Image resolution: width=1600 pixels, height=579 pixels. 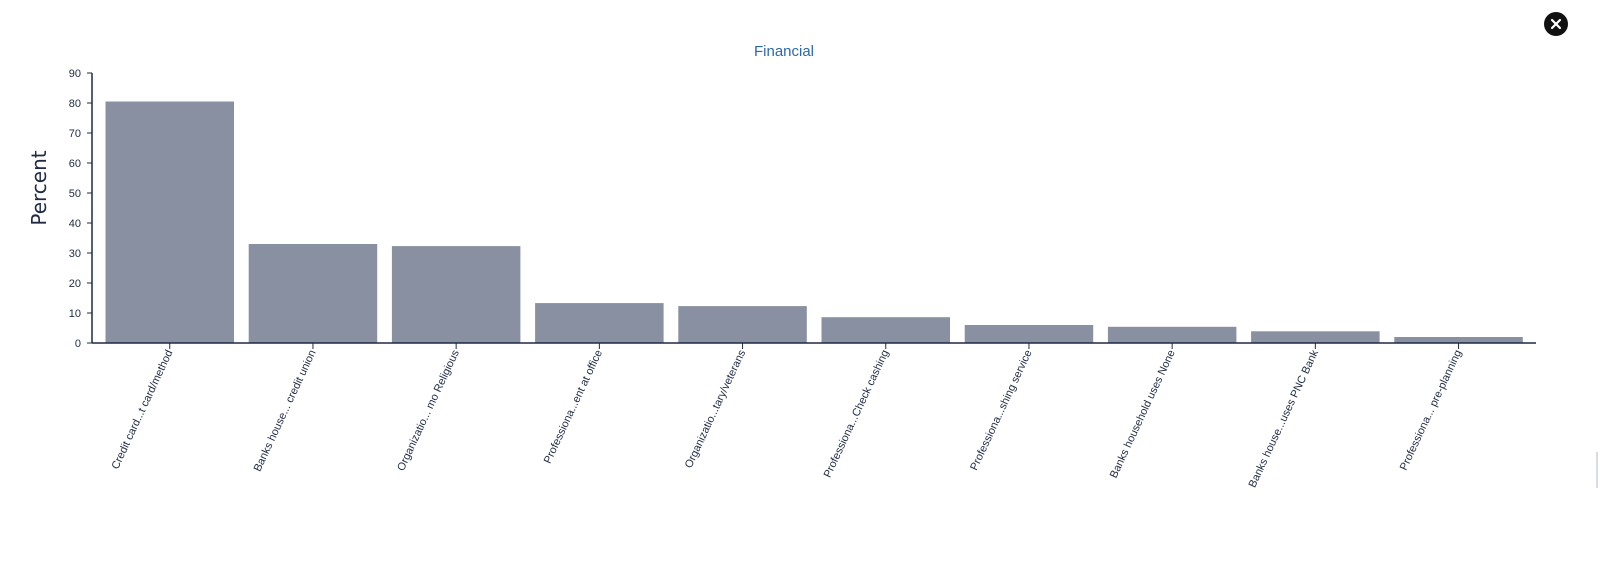 I want to click on y-axis-label: Percent, so click(x=39, y=187).